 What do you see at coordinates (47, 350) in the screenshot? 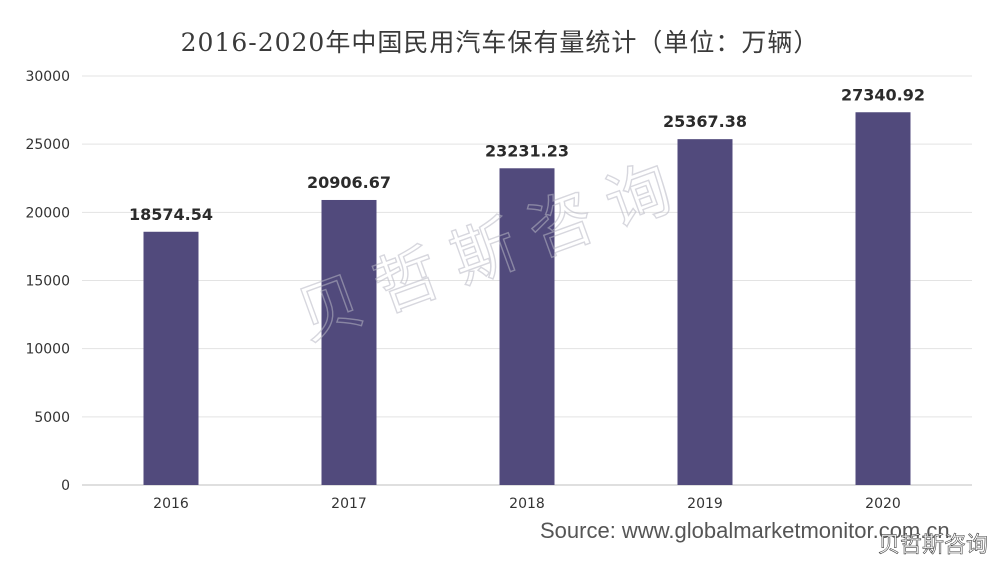
I see `y-tick-label: 10000` at bounding box center [47, 350].